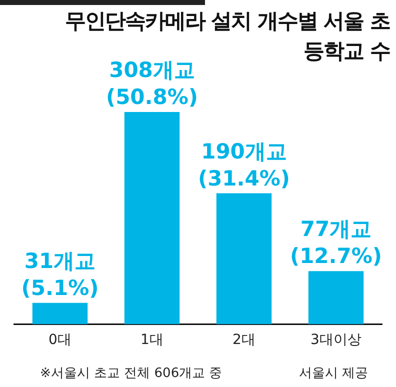  Describe the element at coordinates (244, 340) in the screenshot. I see `x-tick-label: 2대` at that location.